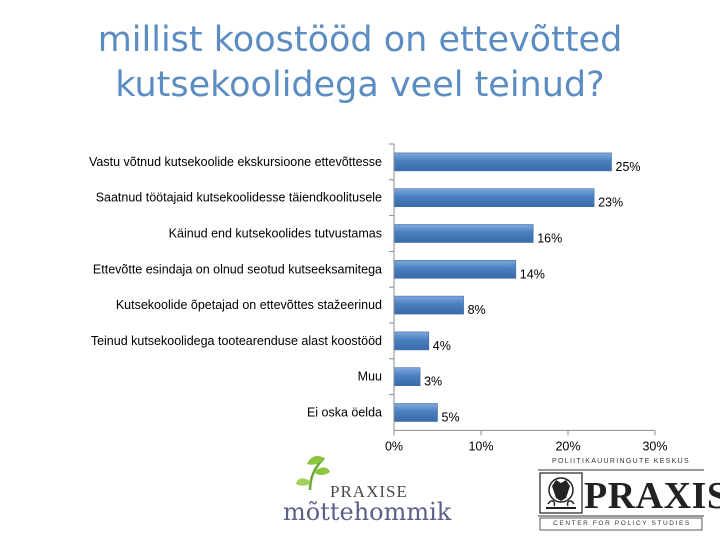 The width and height of the screenshot is (720, 540). Describe the element at coordinates (549, 239) in the screenshot. I see `value-label: 16%` at that location.